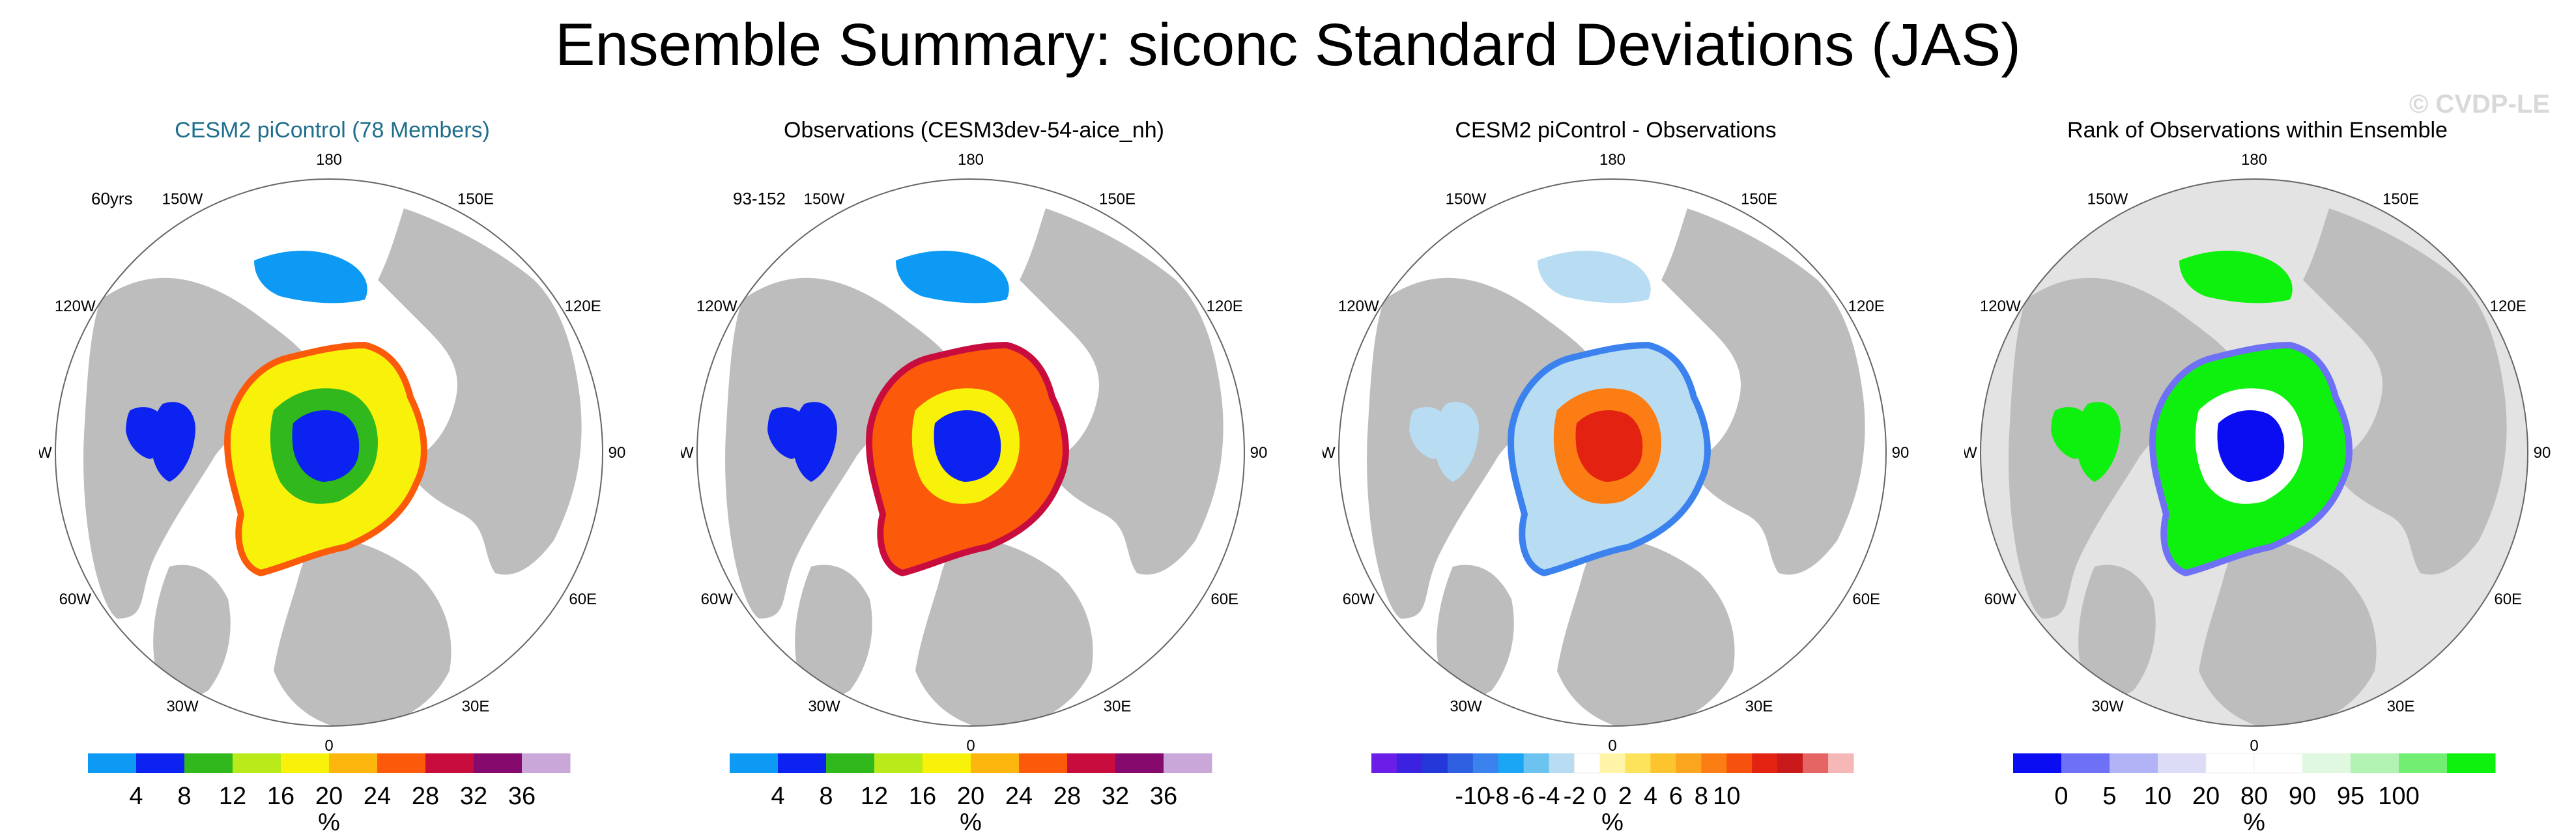 Image resolution: width=2576 pixels, height=840 pixels. Describe the element at coordinates (2257, 131) in the screenshot. I see `panel-title: Rank of Observations within Ensemble` at that location.